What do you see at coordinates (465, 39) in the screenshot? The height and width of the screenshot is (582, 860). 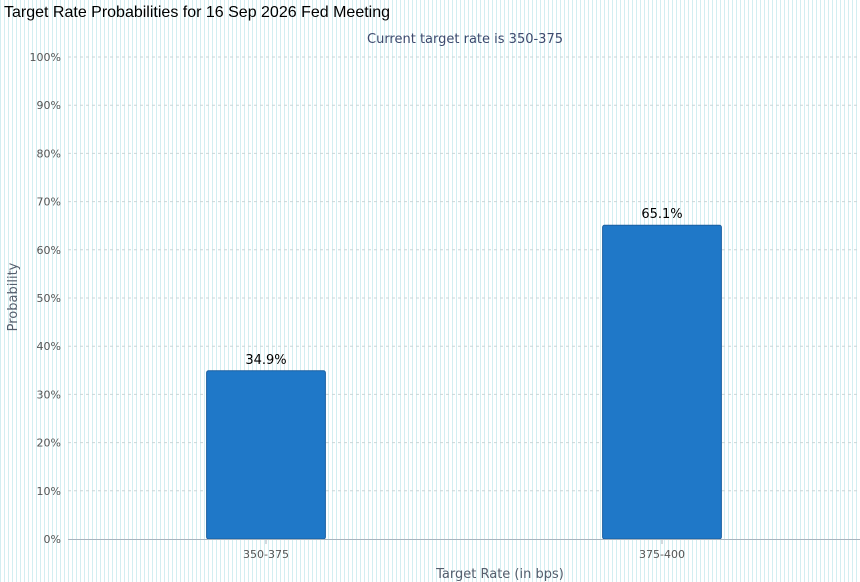 I see `chart-subtitle: Current target rate is 350-375` at bounding box center [465, 39].